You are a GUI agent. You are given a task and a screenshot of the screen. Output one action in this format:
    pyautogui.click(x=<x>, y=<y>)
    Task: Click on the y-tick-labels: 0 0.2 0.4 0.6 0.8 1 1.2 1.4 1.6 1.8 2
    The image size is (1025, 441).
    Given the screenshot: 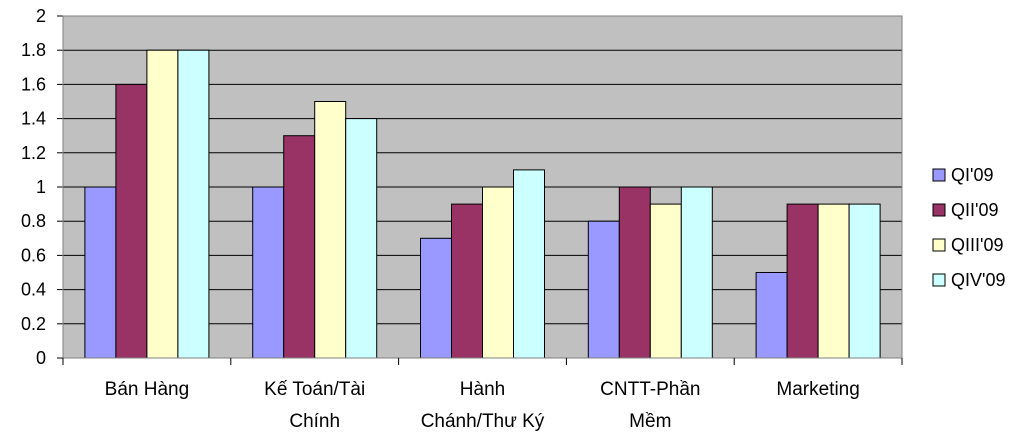 What is the action you would take?
    pyautogui.click(x=33, y=187)
    